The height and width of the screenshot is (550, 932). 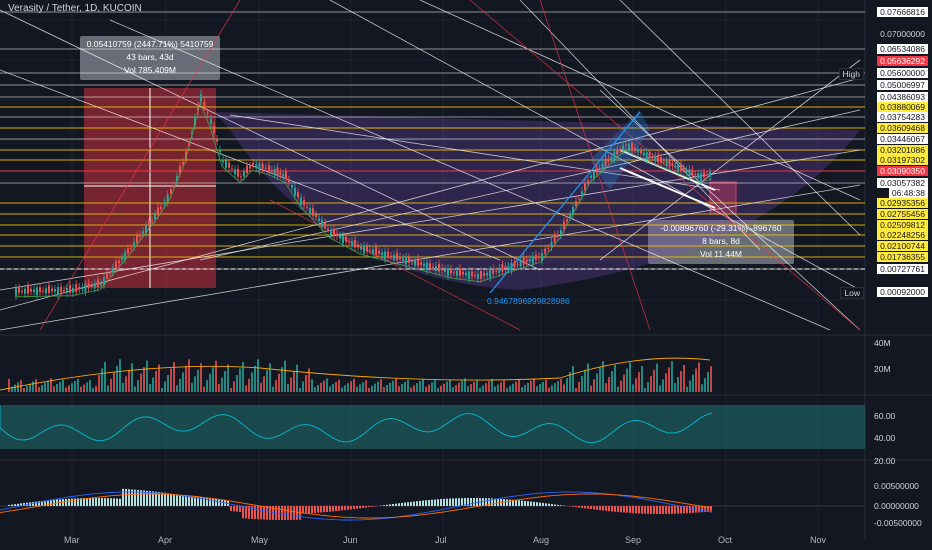 I want to click on time-axis-label: Mar, so click(x=72, y=540).